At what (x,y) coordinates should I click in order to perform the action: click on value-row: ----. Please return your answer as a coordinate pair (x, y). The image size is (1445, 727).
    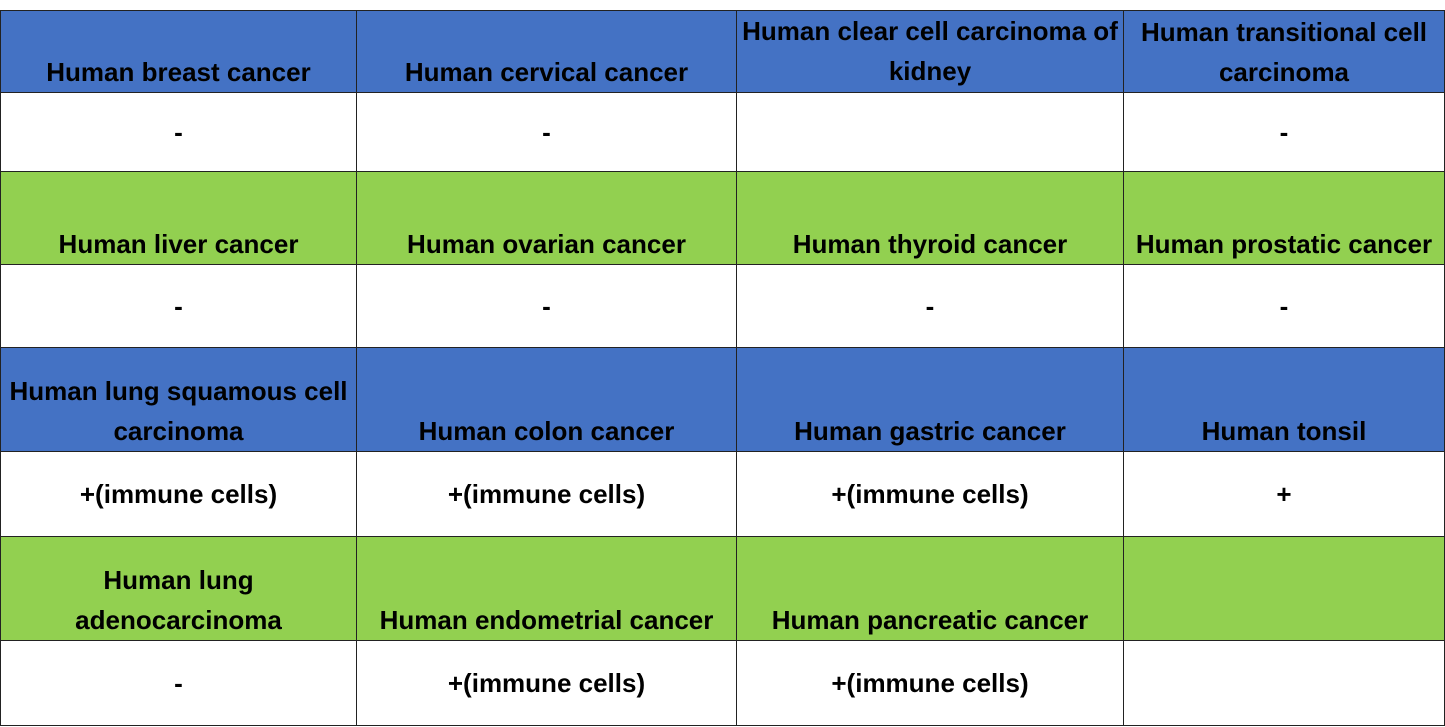
    Looking at the image, I should click on (722, 306).